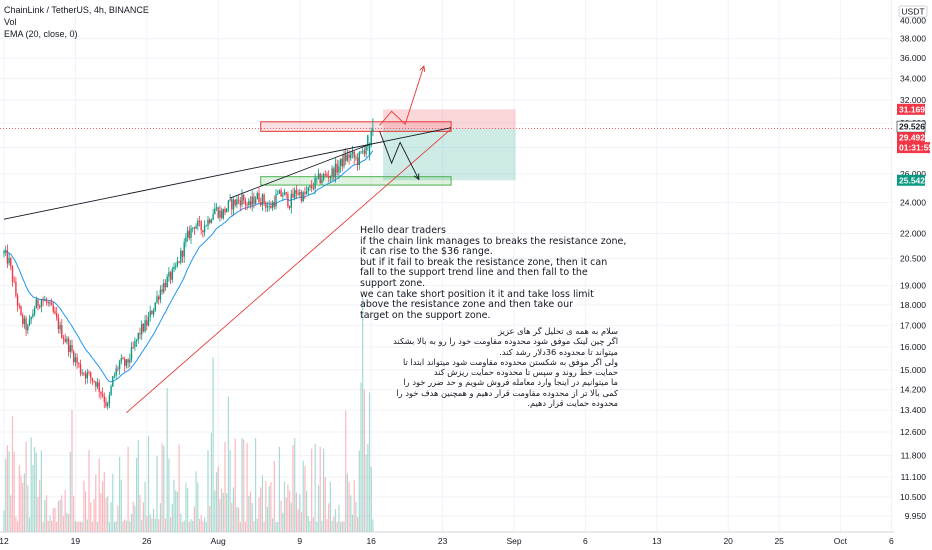  I want to click on x-tick-label: Sep, so click(513, 541).